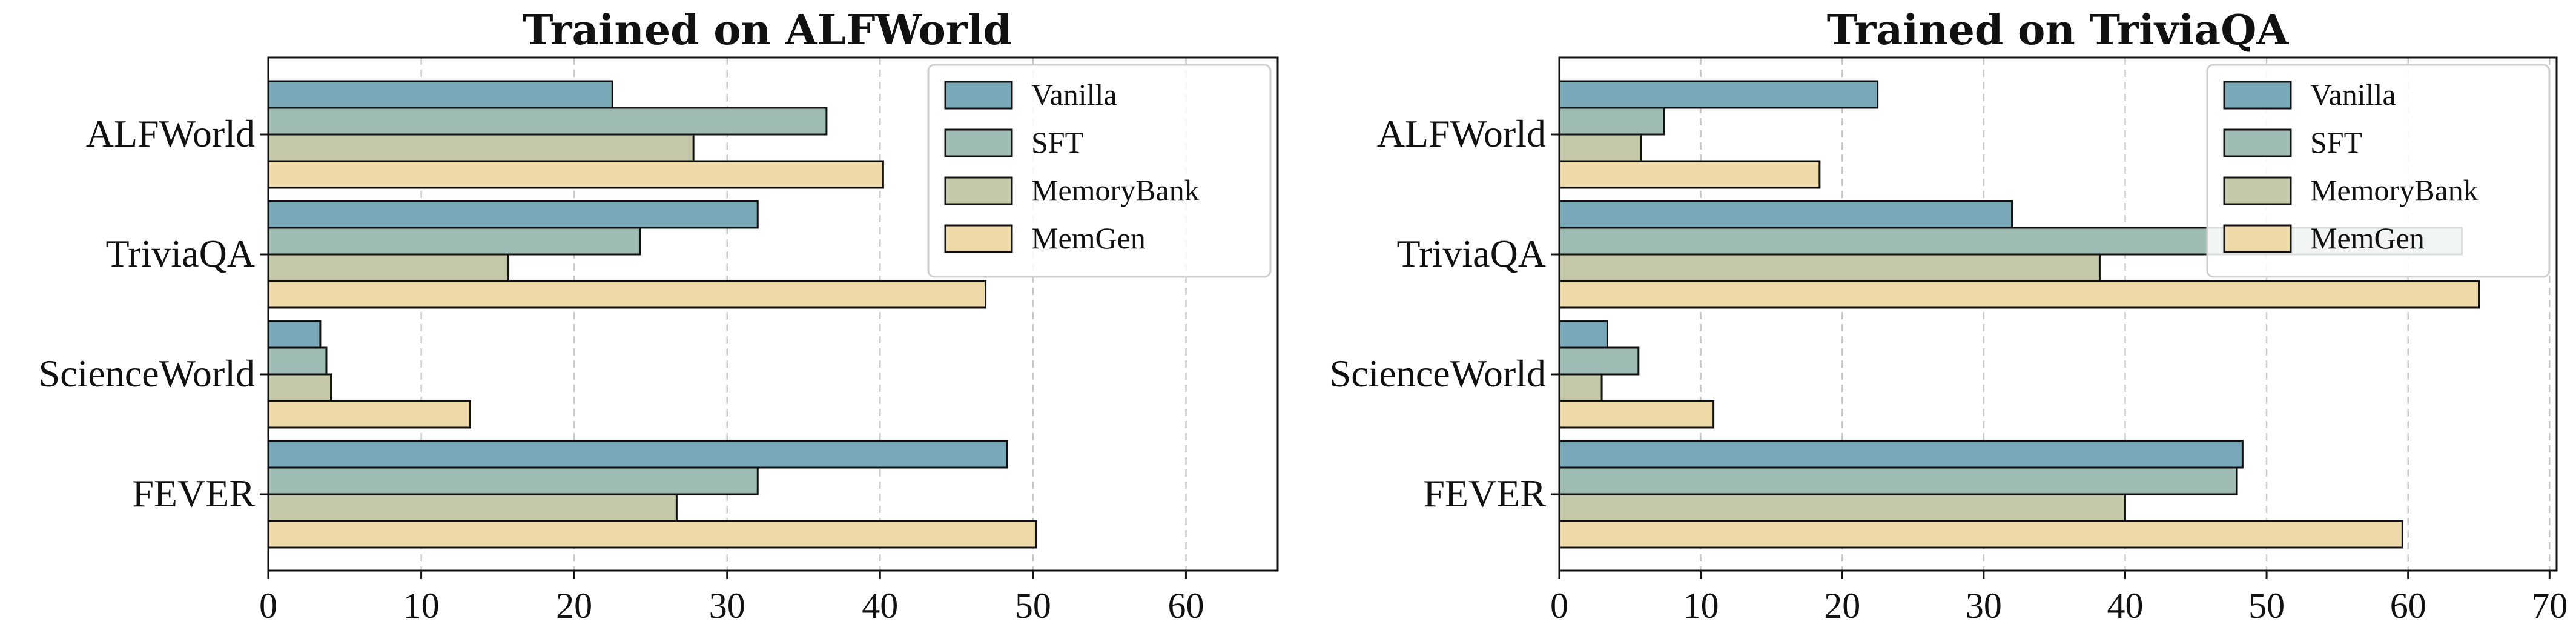 The width and height of the screenshot is (2576, 636). I want to click on x-tick-label: 70, so click(2549, 606).